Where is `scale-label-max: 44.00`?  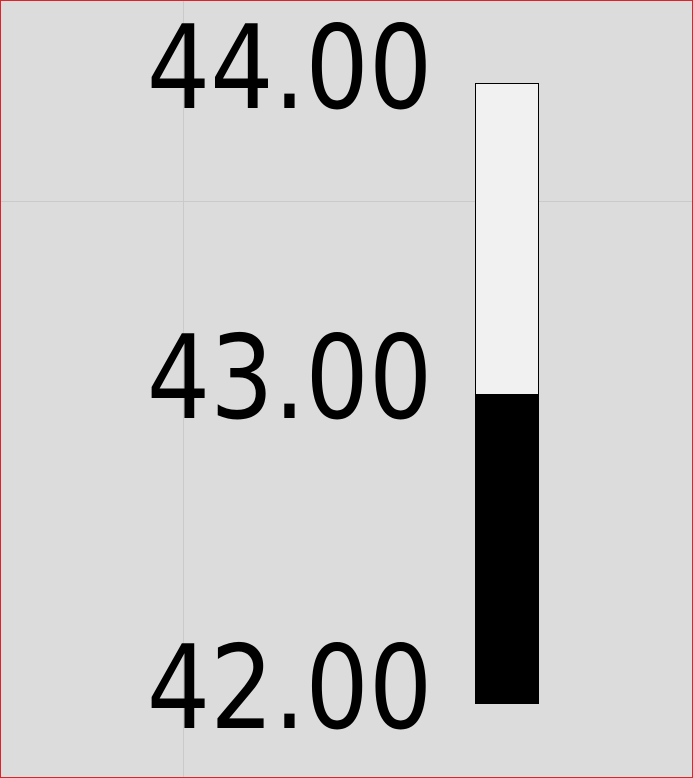
scale-label-max: 44.00 is located at coordinates (278, 69).